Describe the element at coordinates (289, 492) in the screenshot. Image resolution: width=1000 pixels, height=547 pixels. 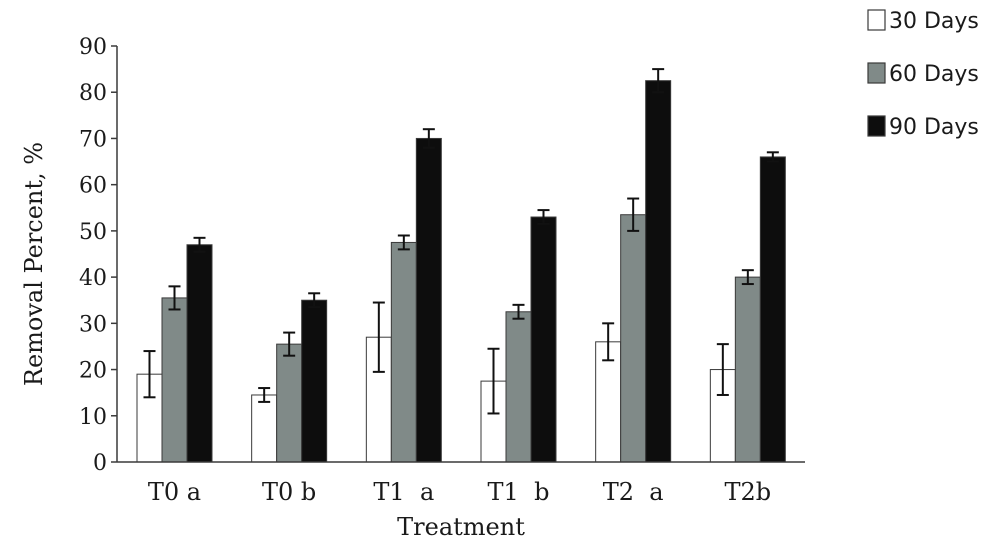
I see `x-category-label: T0 b` at that location.